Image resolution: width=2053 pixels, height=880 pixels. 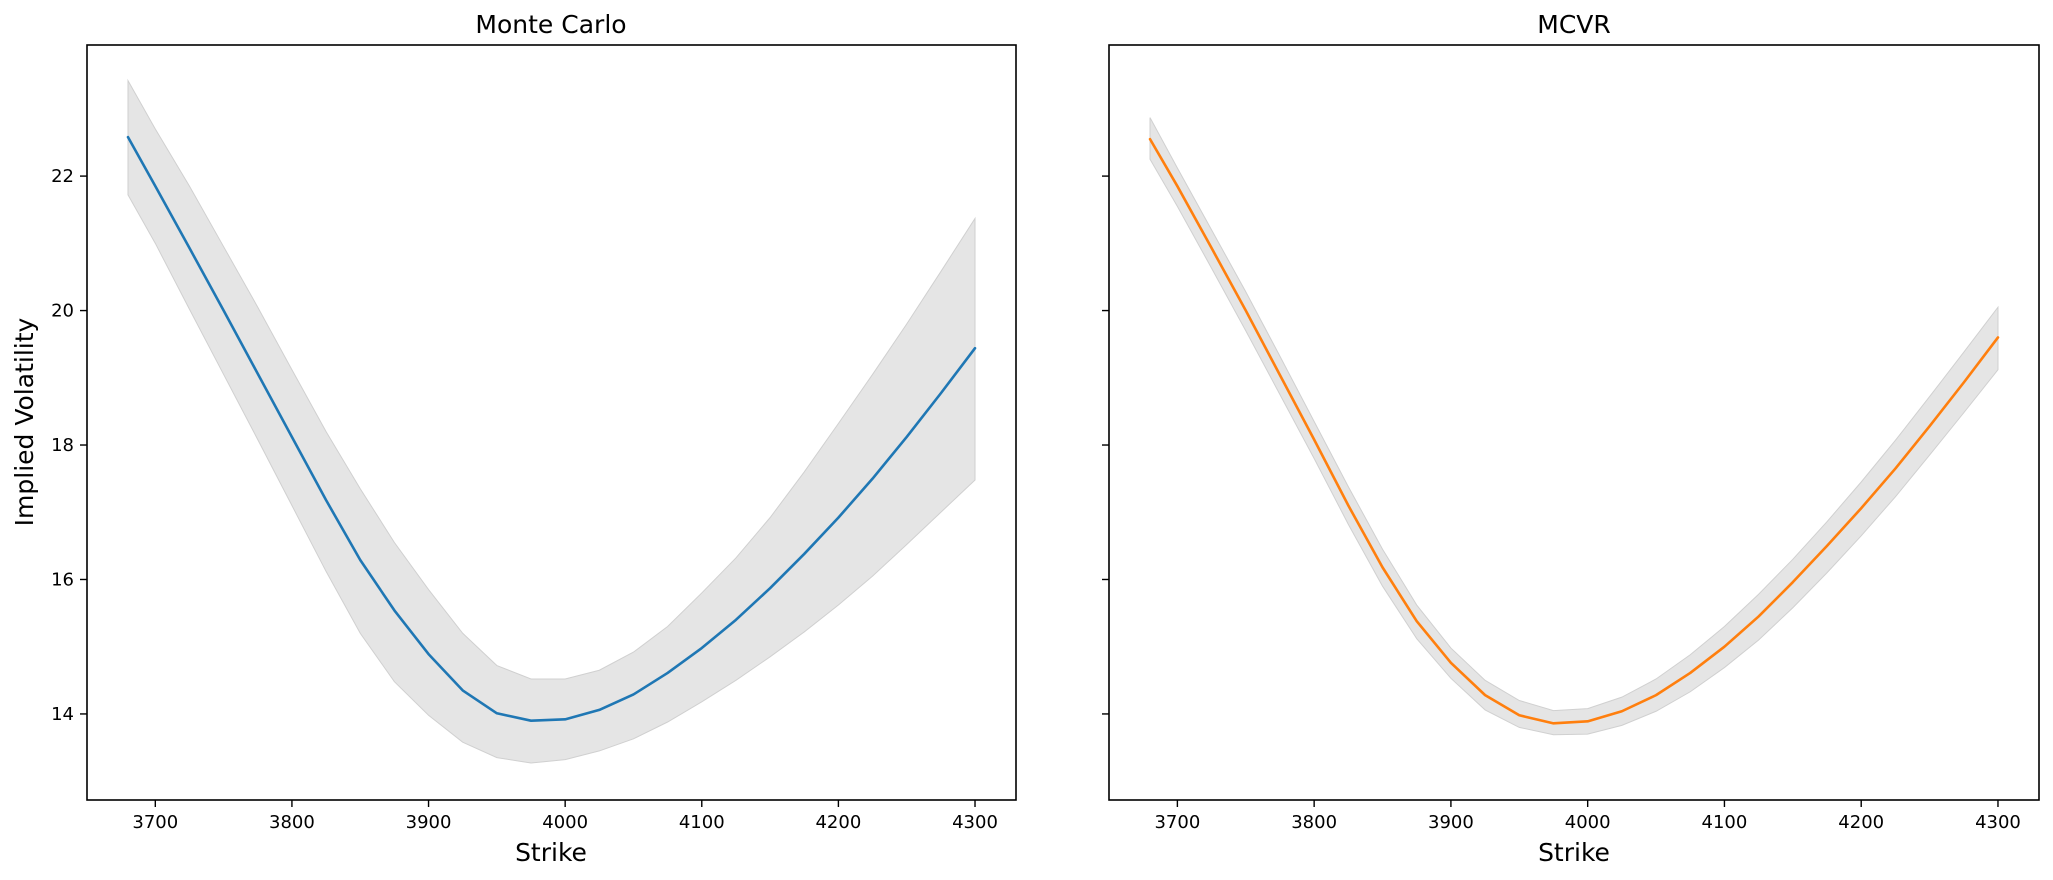 I want to click on monte-carlo-y-tick-label: 22, so click(x=62, y=176).